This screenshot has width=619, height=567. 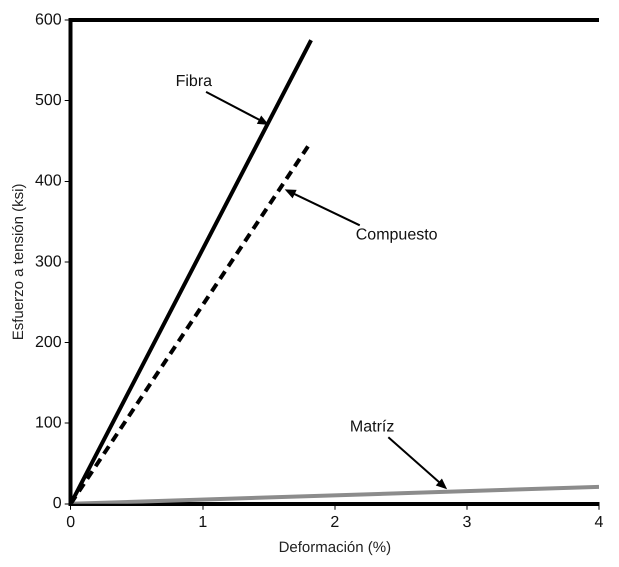 What do you see at coordinates (57, 503) in the screenshot?
I see `y-tick-label: 0` at bounding box center [57, 503].